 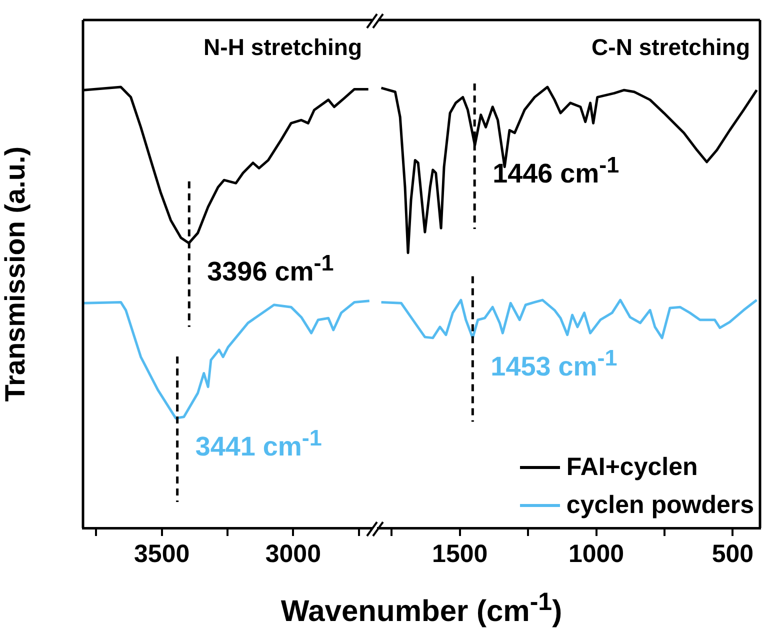 I want to click on x-tick-label: 1000, so click(x=596, y=554).